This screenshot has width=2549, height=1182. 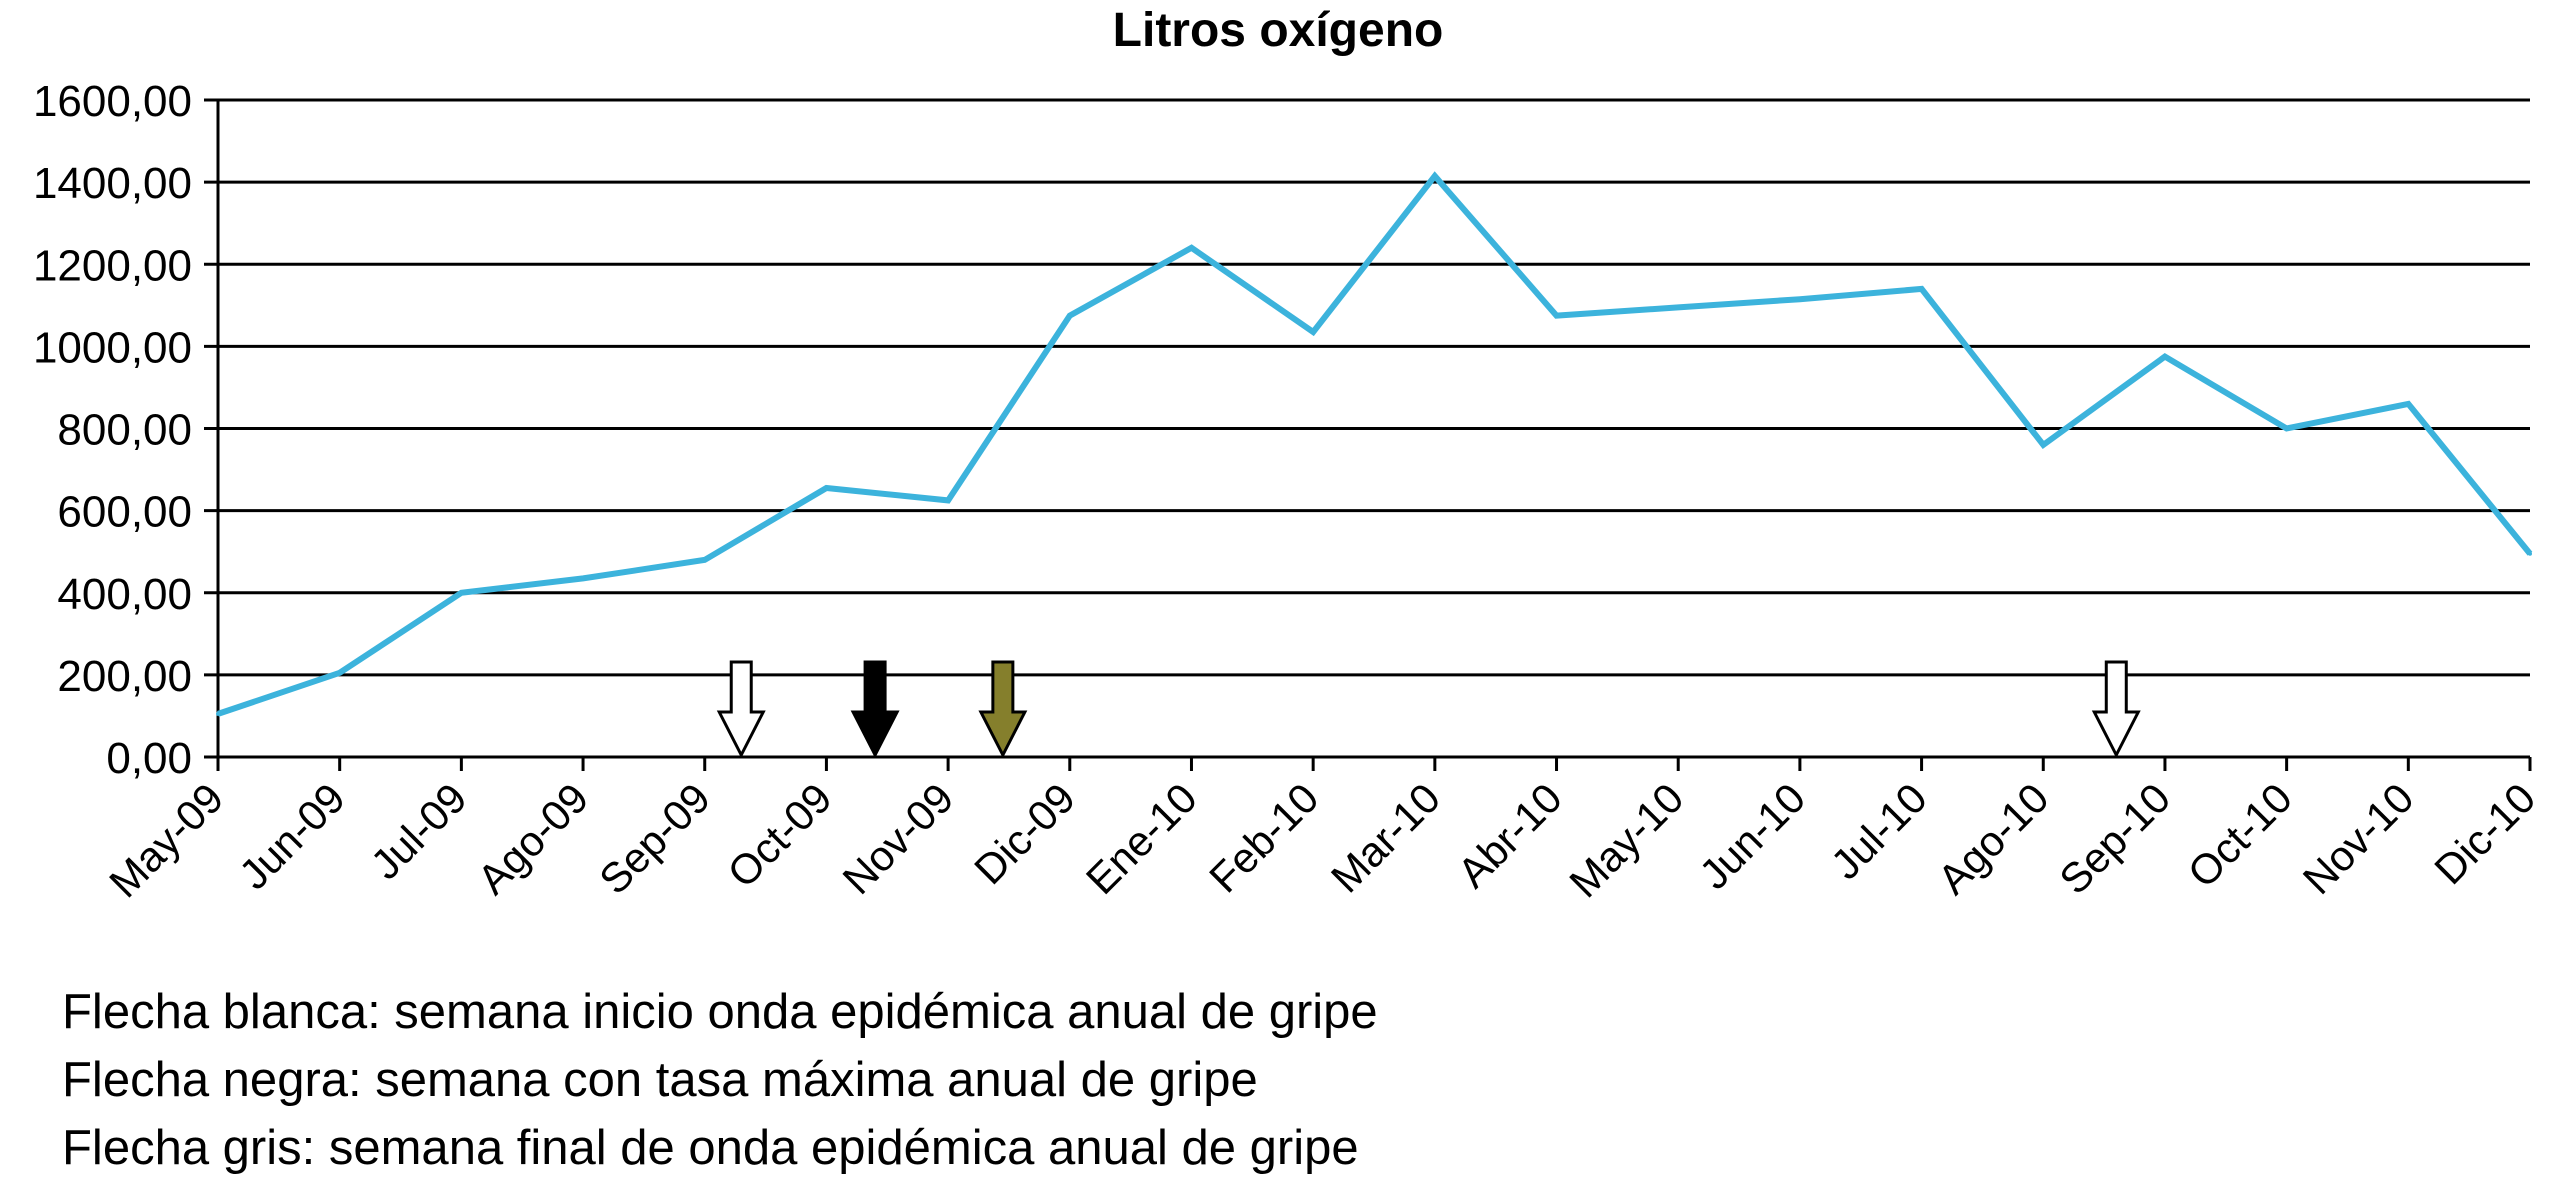 What do you see at coordinates (2114, 838) in the screenshot?
I see `x-tick-label: Sep-10` at bounding box center [2114, 838].